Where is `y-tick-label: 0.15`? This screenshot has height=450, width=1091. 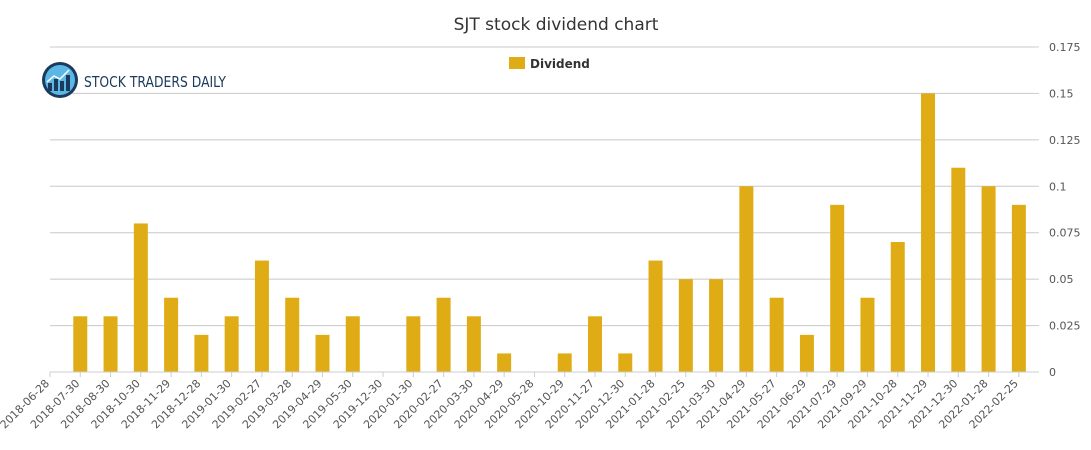 y-tick-label: 0.15 is located at coordinates (1061, 93).